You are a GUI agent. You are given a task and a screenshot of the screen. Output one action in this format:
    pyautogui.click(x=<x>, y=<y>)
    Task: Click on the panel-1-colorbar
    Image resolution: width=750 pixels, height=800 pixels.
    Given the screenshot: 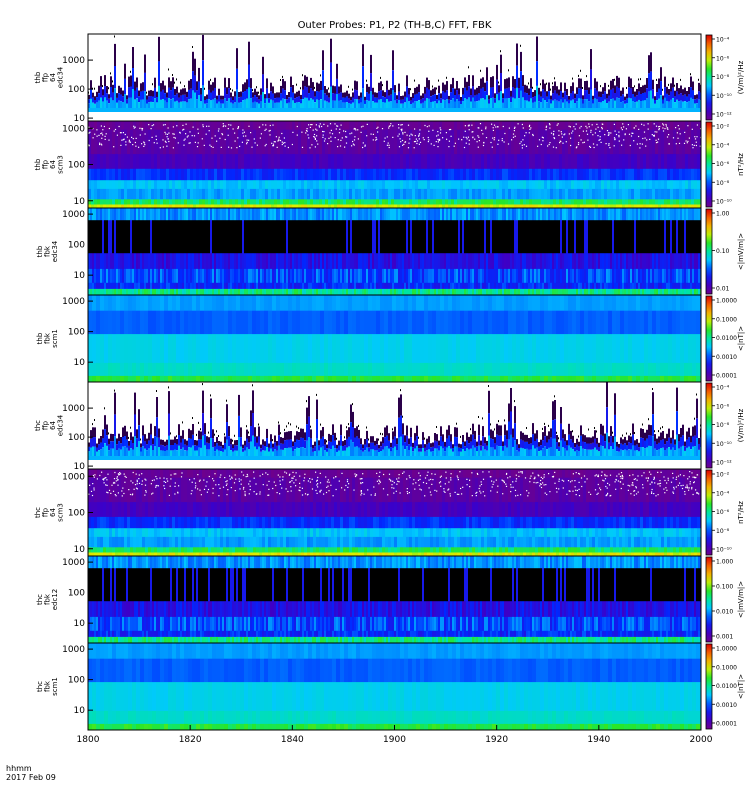 What is the action you would take?
    pyautogui.click(x=709, y=77)
    